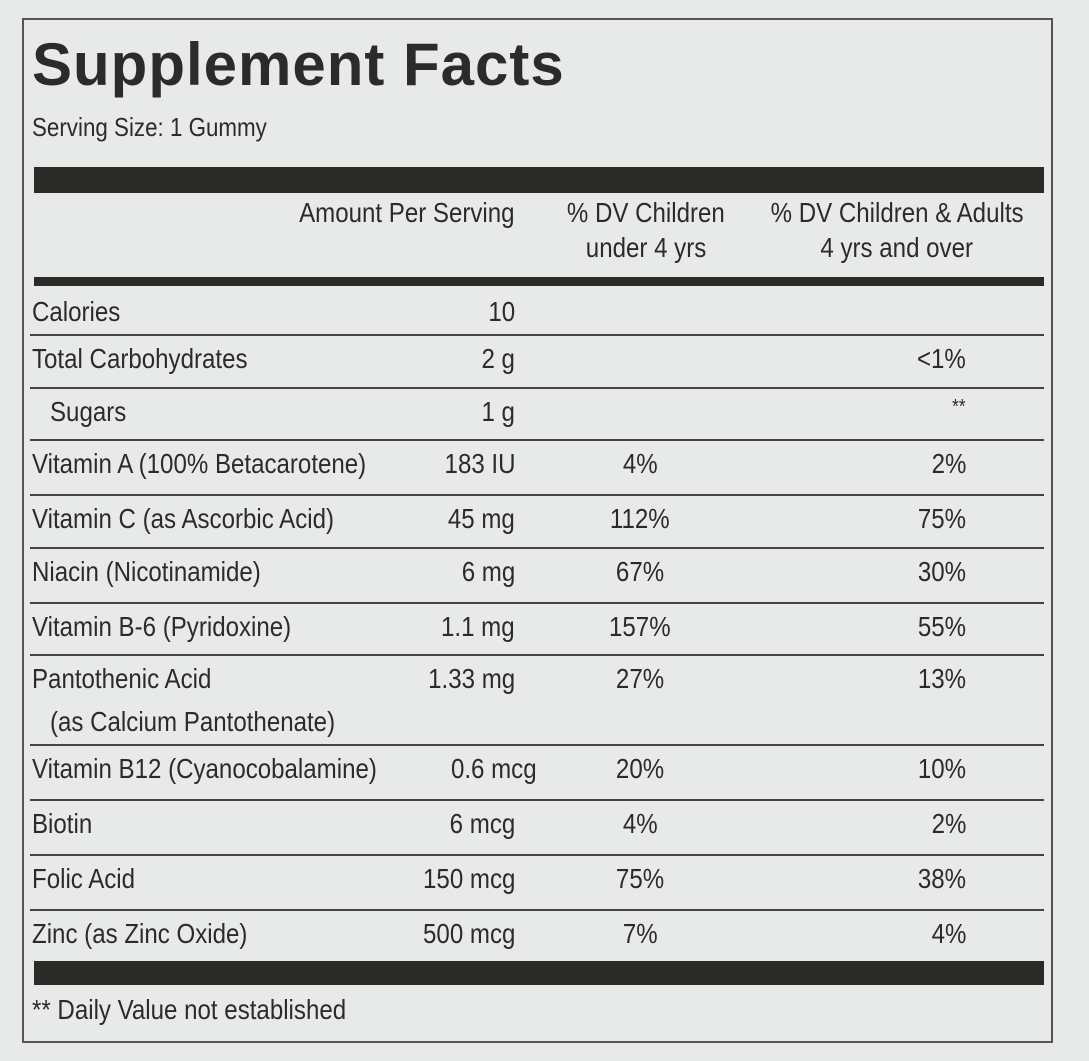  Describe the element at coordinates (941, 768) in the screenshot. I see `dv-adult: 10%` at that location.